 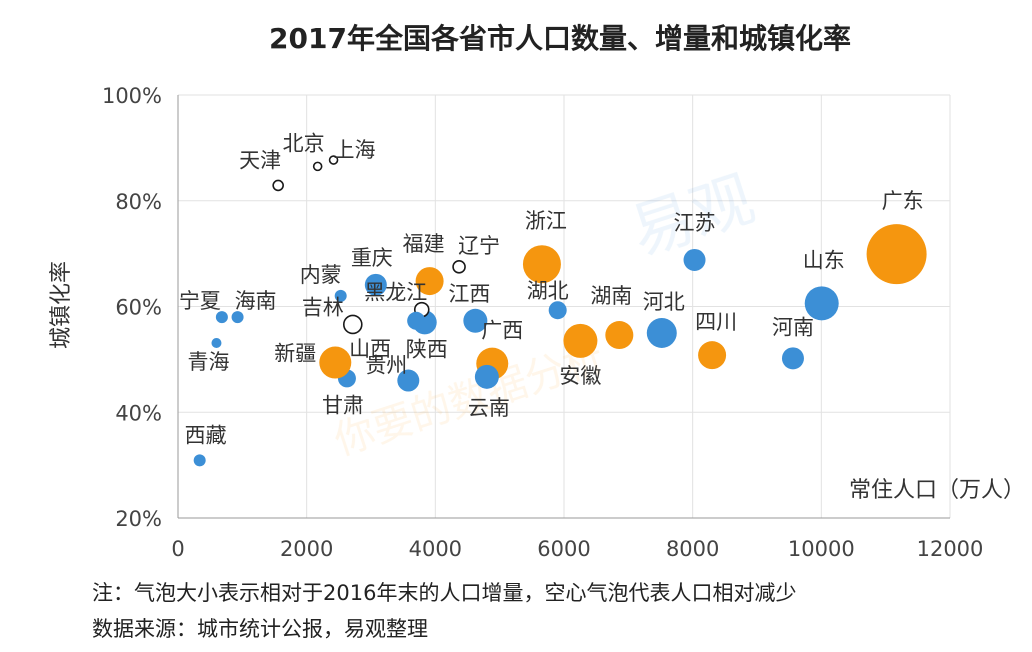 I want to click on bubble-label: 上海, so click(x=355, y=150).